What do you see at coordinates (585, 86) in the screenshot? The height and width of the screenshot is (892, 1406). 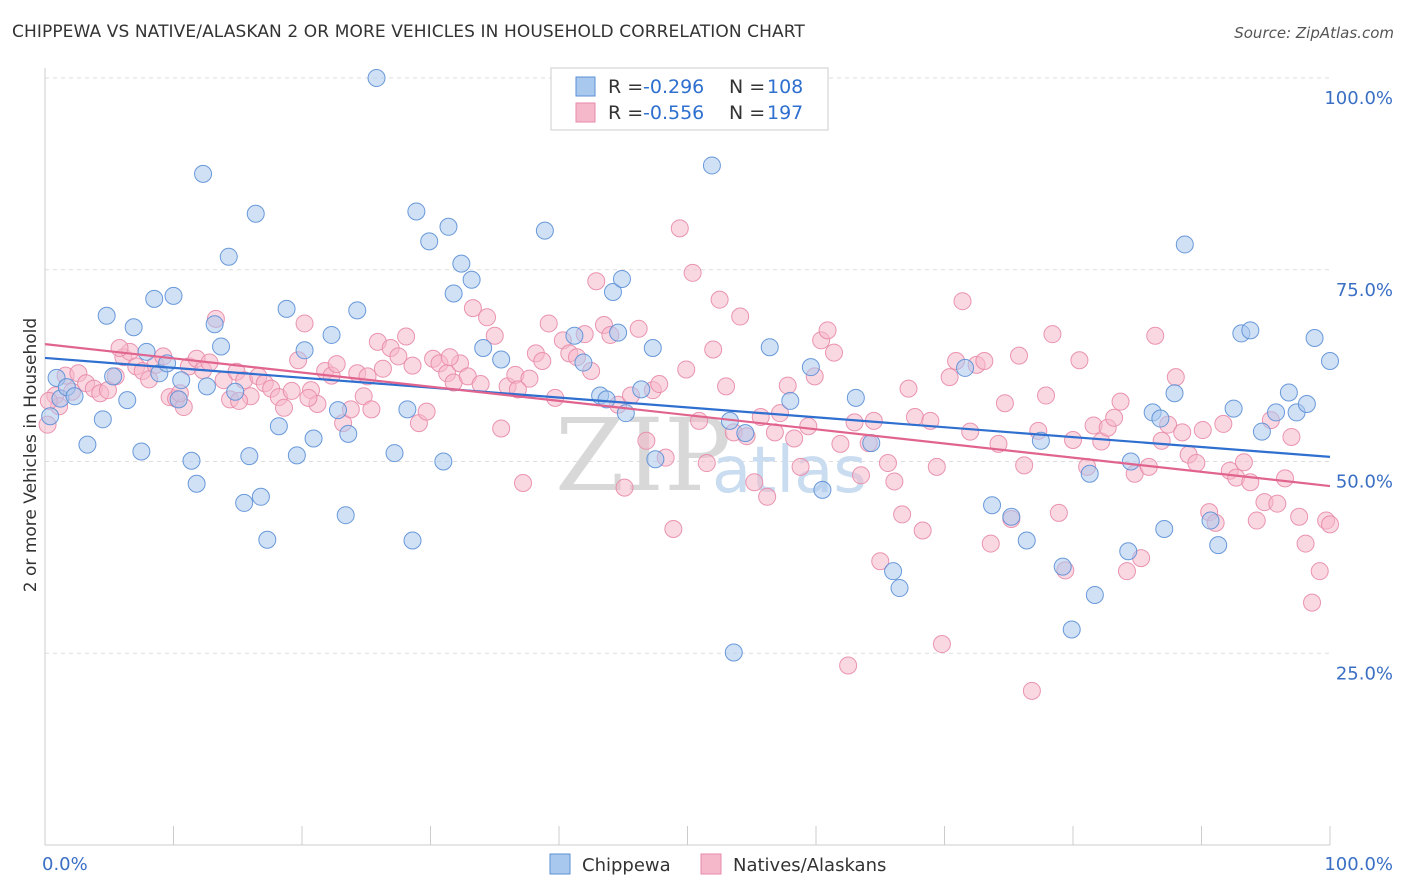 I see `legend-swatch-chippewa` at bounding box center [585, 86].